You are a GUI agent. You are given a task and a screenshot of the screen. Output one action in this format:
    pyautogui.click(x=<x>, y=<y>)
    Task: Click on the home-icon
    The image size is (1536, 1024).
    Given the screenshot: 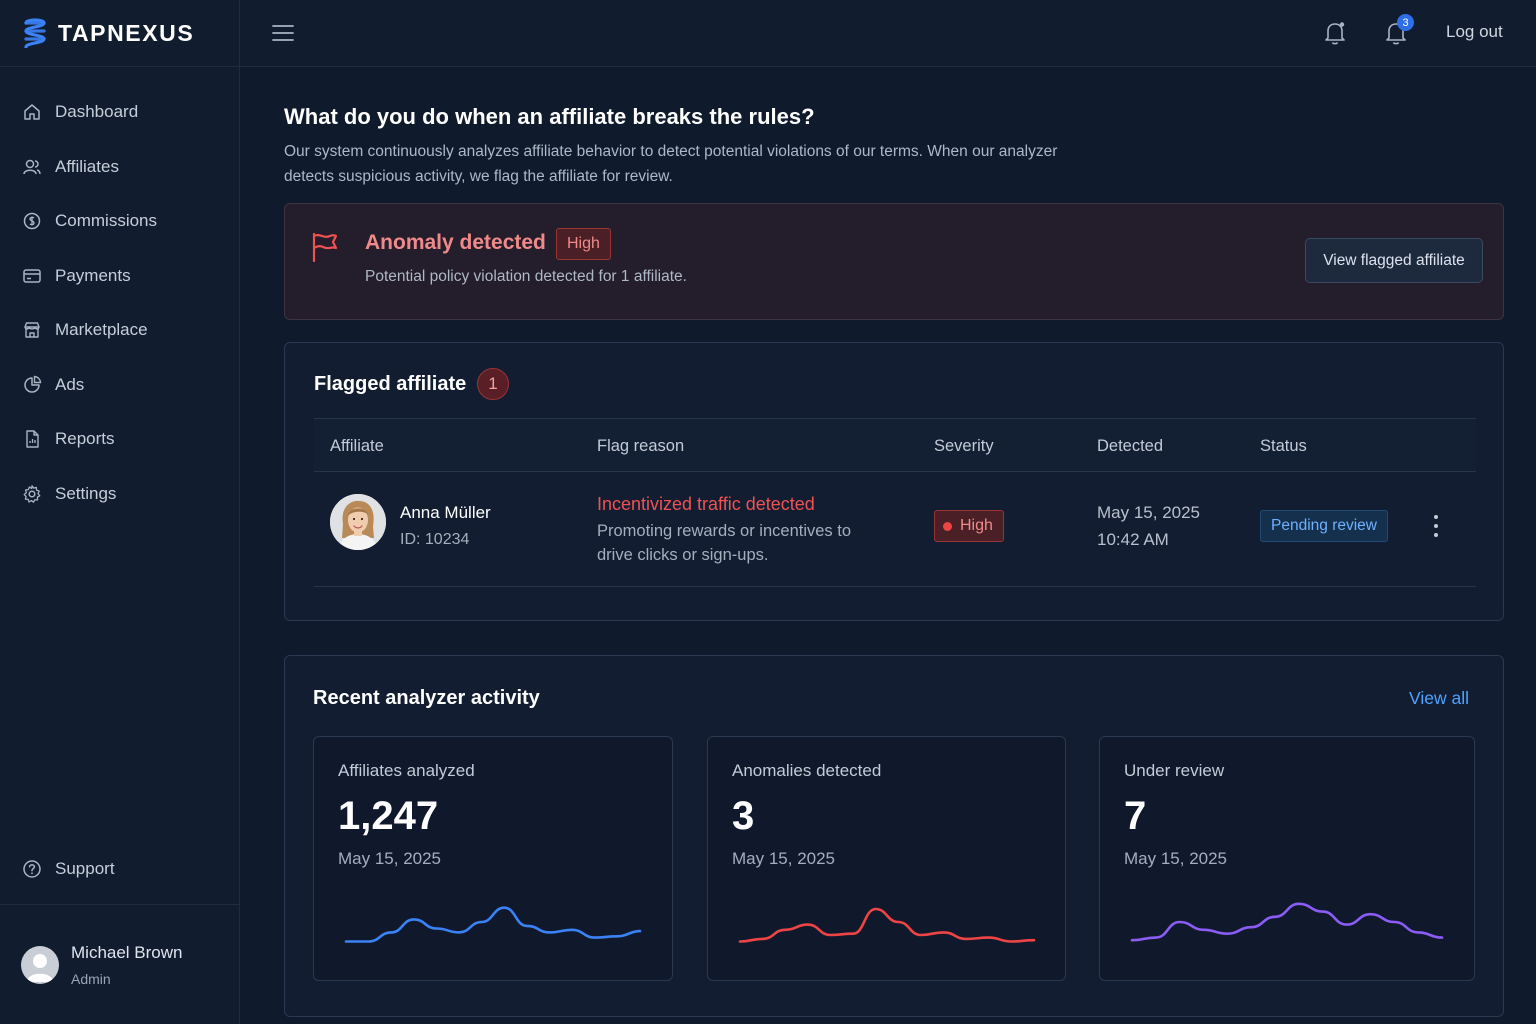 What is the action you would take?
    pyautogui.click(x=32, y=112)
    